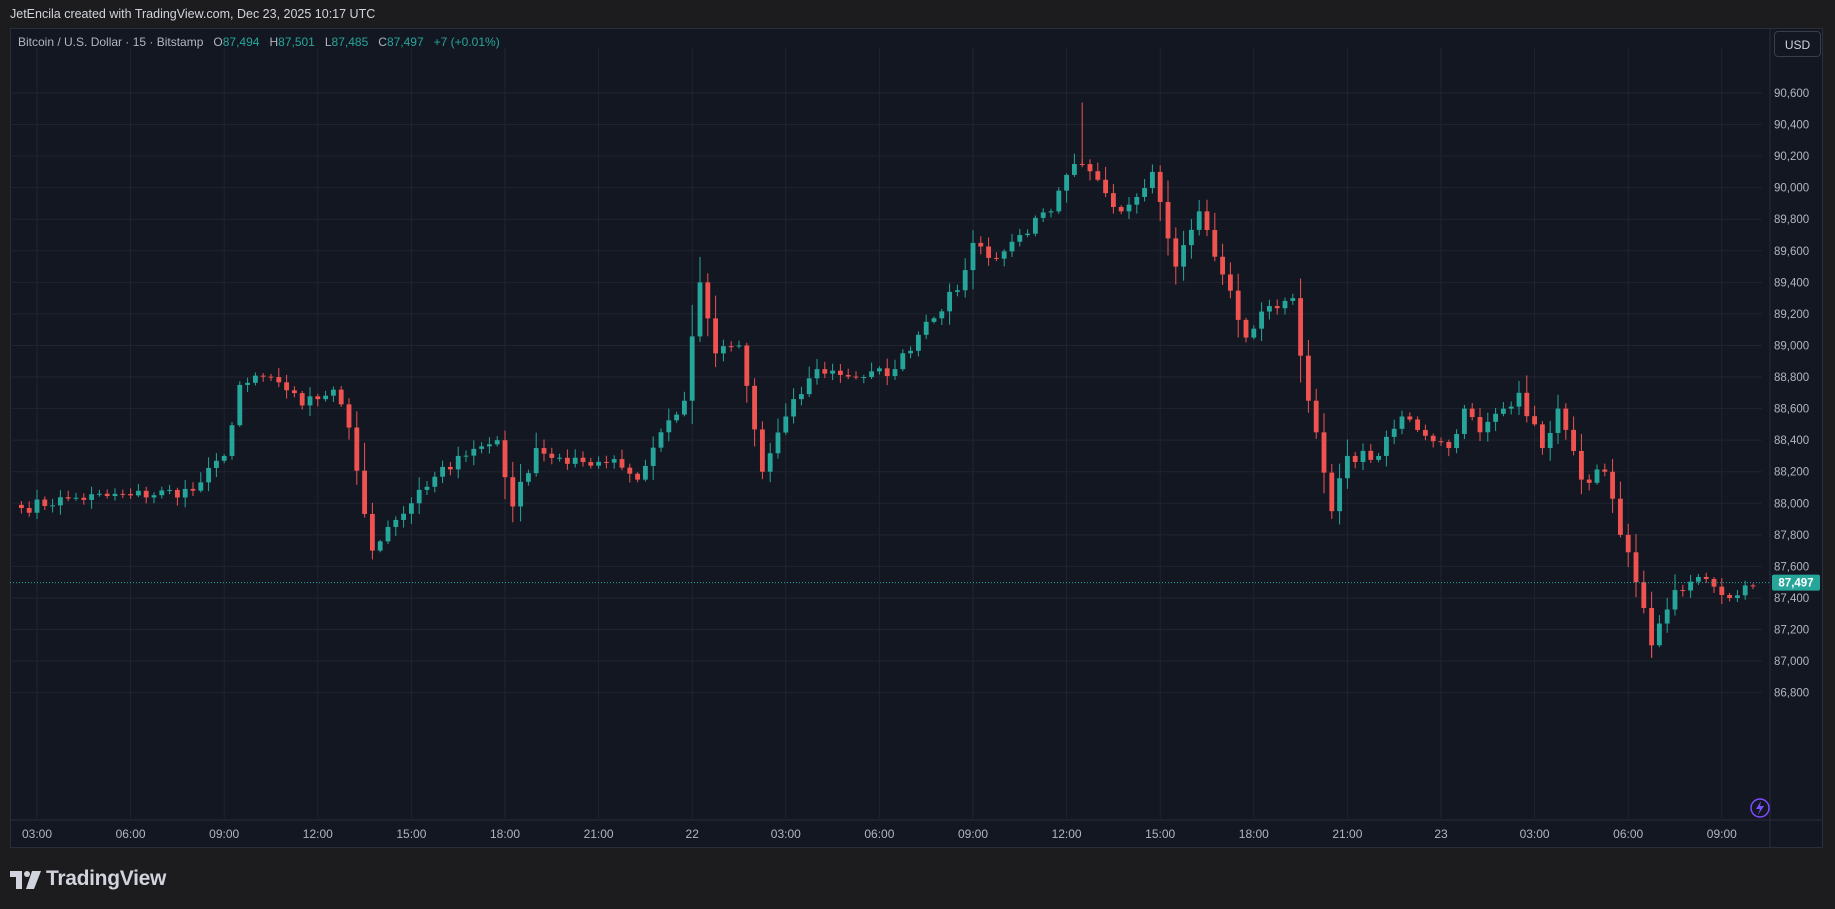 Image resolution: width=1835 pixels, height=909 pixels. I want to click on time-tick-label: 15:00, so click(411, 834).